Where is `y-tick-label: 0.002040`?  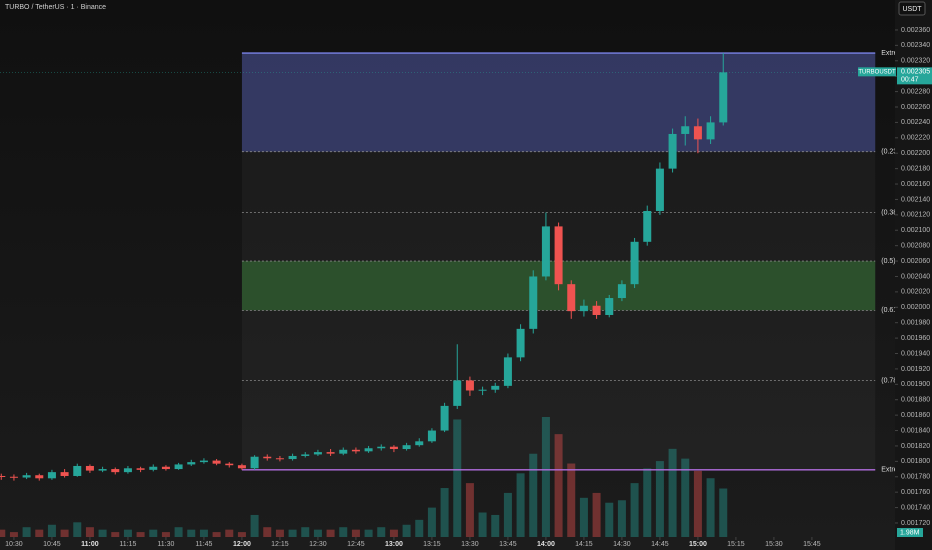 y-tick-label: 0.002040 is located at coordinates (915, 276).